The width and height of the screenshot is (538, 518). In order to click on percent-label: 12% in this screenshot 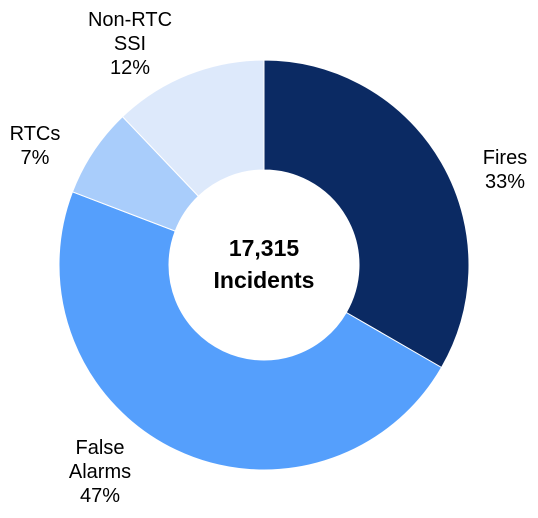, I will do `click(130, 68)`.